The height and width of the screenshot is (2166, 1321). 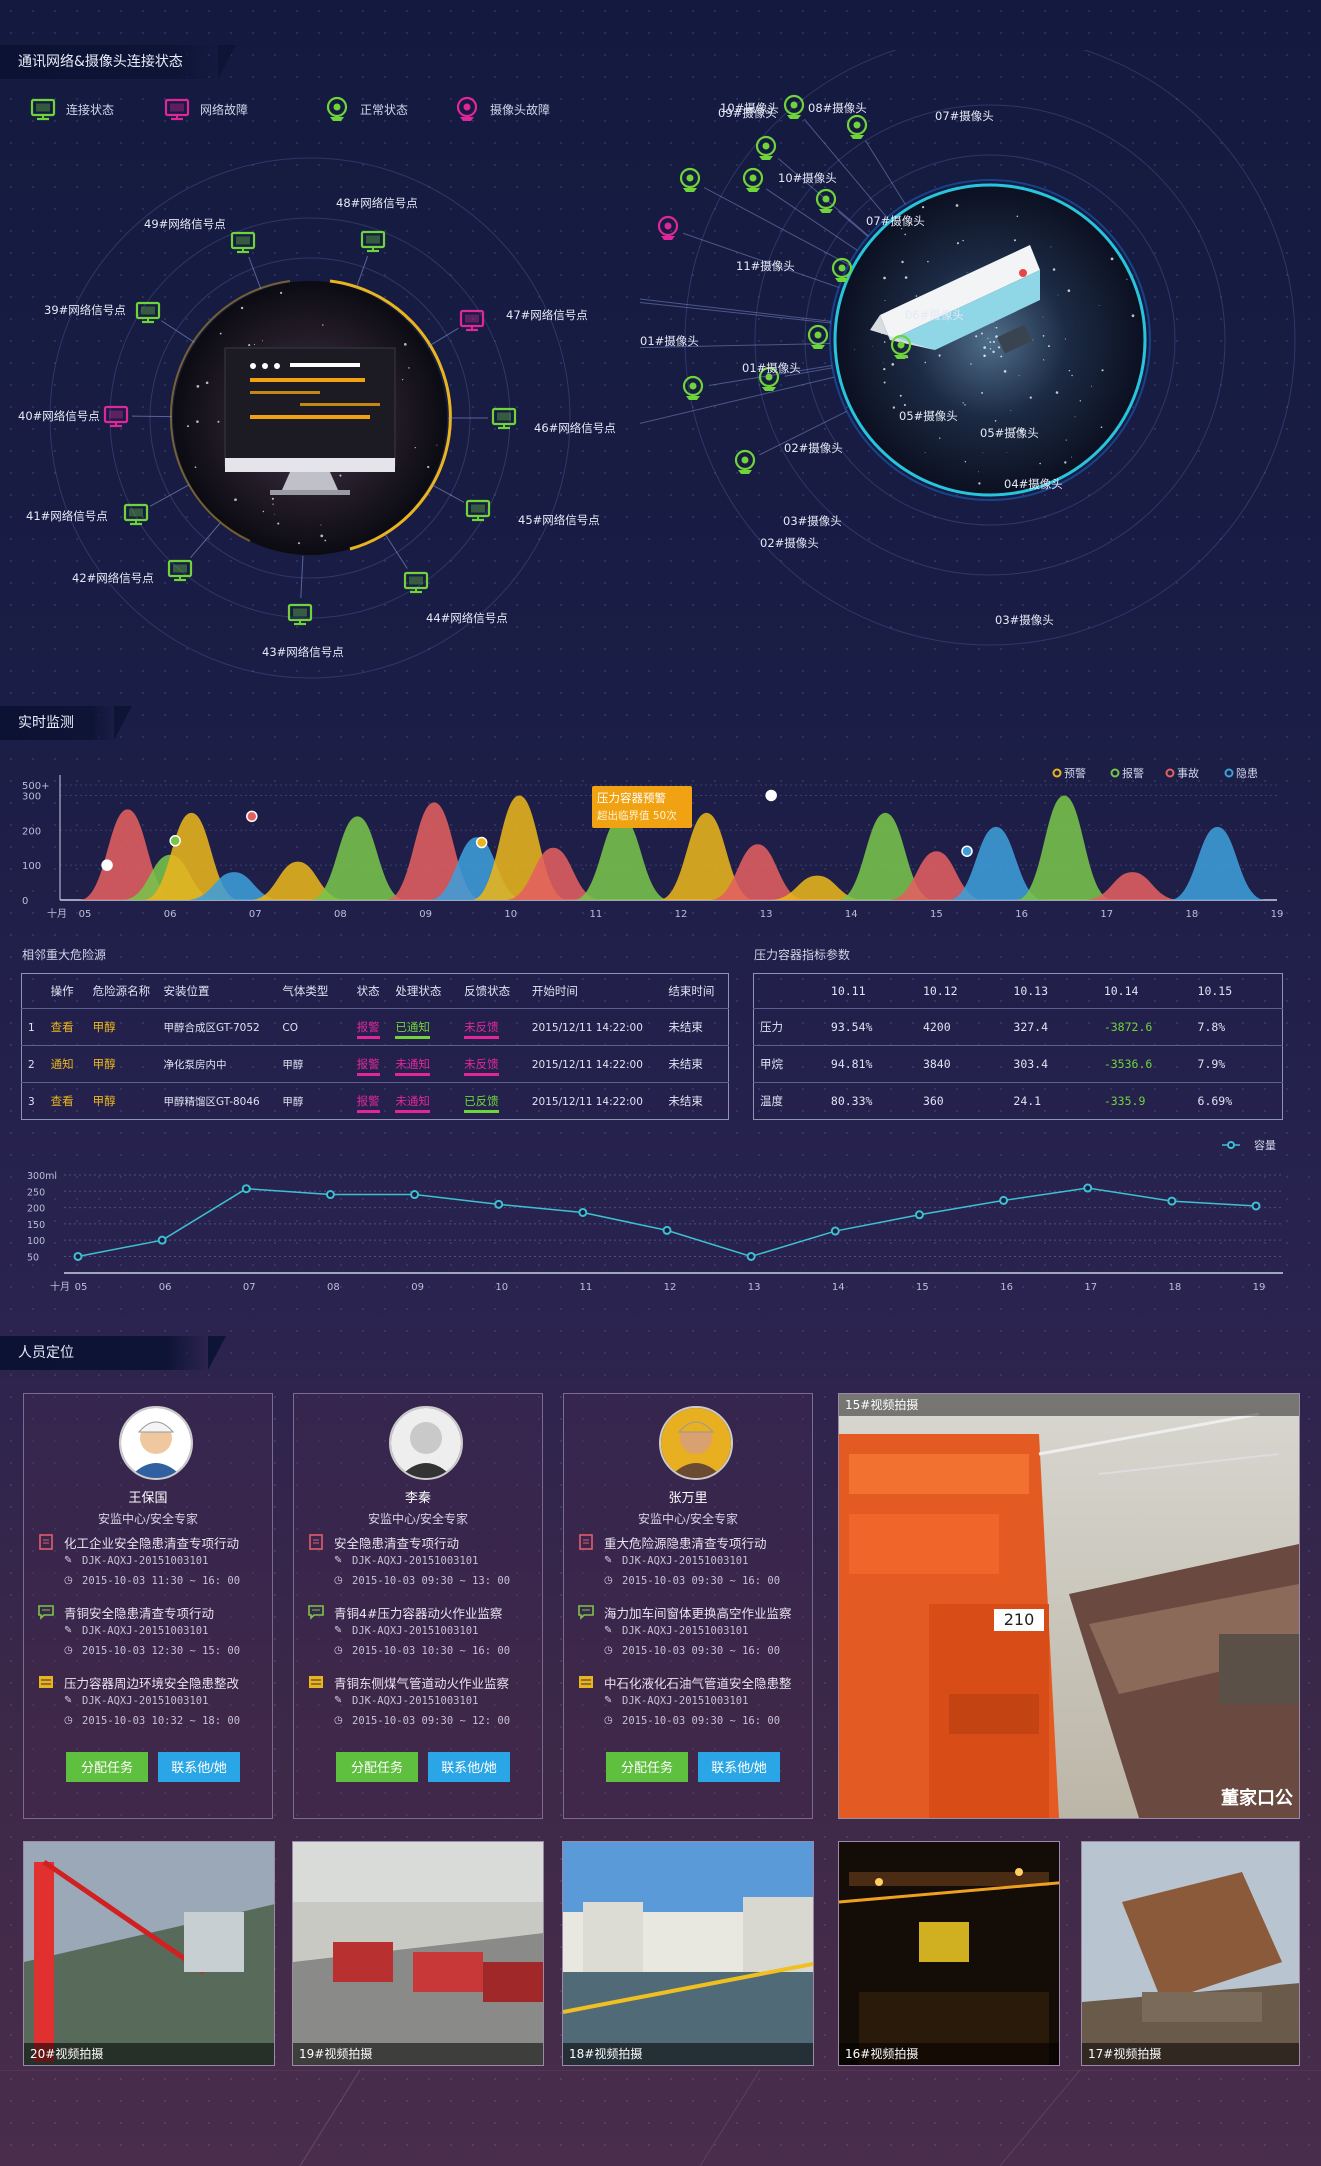 I want to click on pressure-cell: -3536.6, so click(x=1145, y=1064).